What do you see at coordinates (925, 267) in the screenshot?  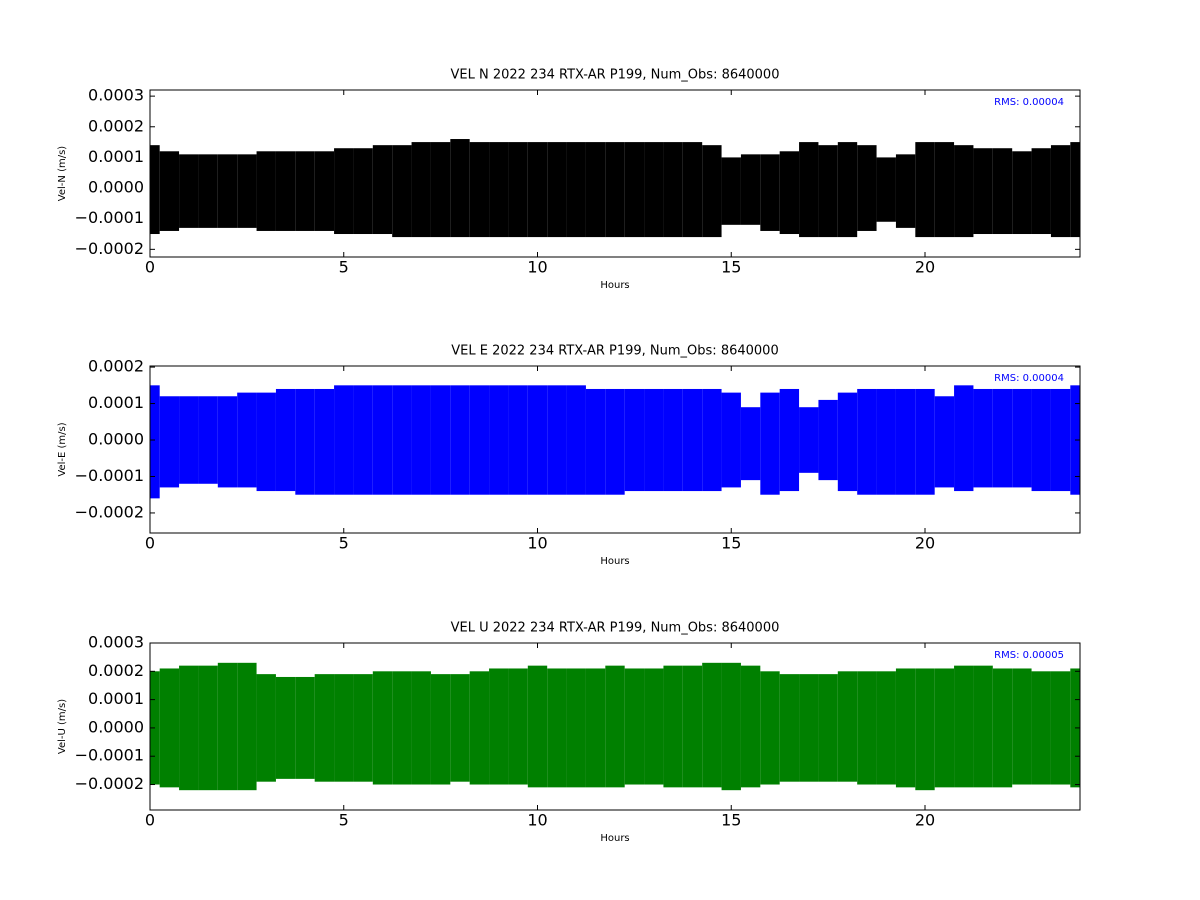 I see `x-tick-label: 20` at bounding box center [925, 267].